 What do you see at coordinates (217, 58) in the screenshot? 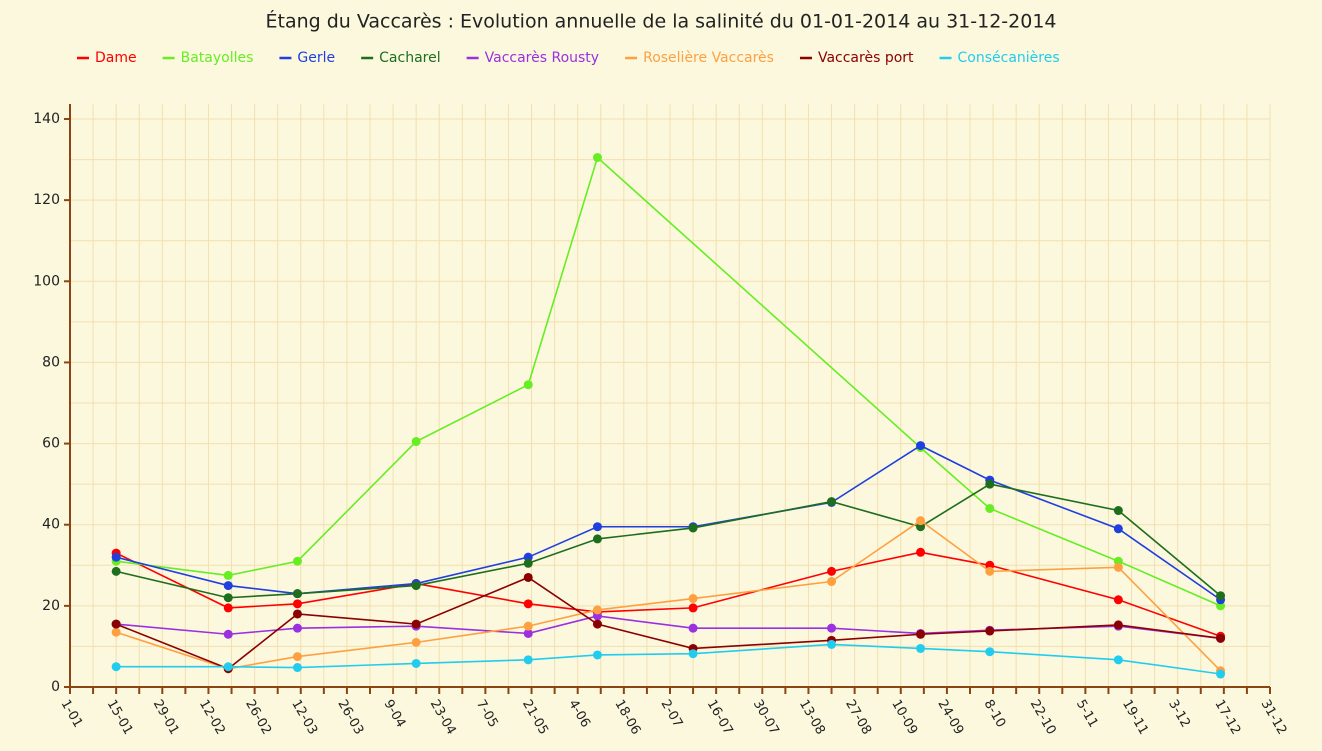
I see `legend-label: Batayolles` at bounding box center [217, 58].